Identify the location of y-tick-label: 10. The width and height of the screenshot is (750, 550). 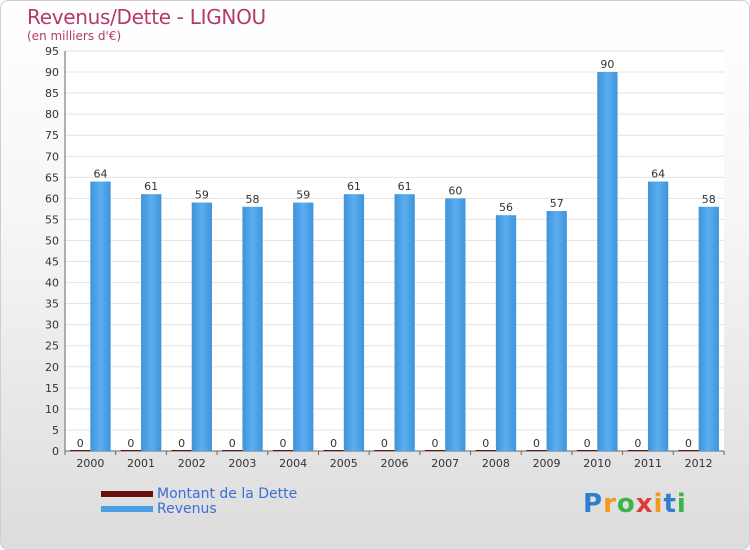
(52, 409).